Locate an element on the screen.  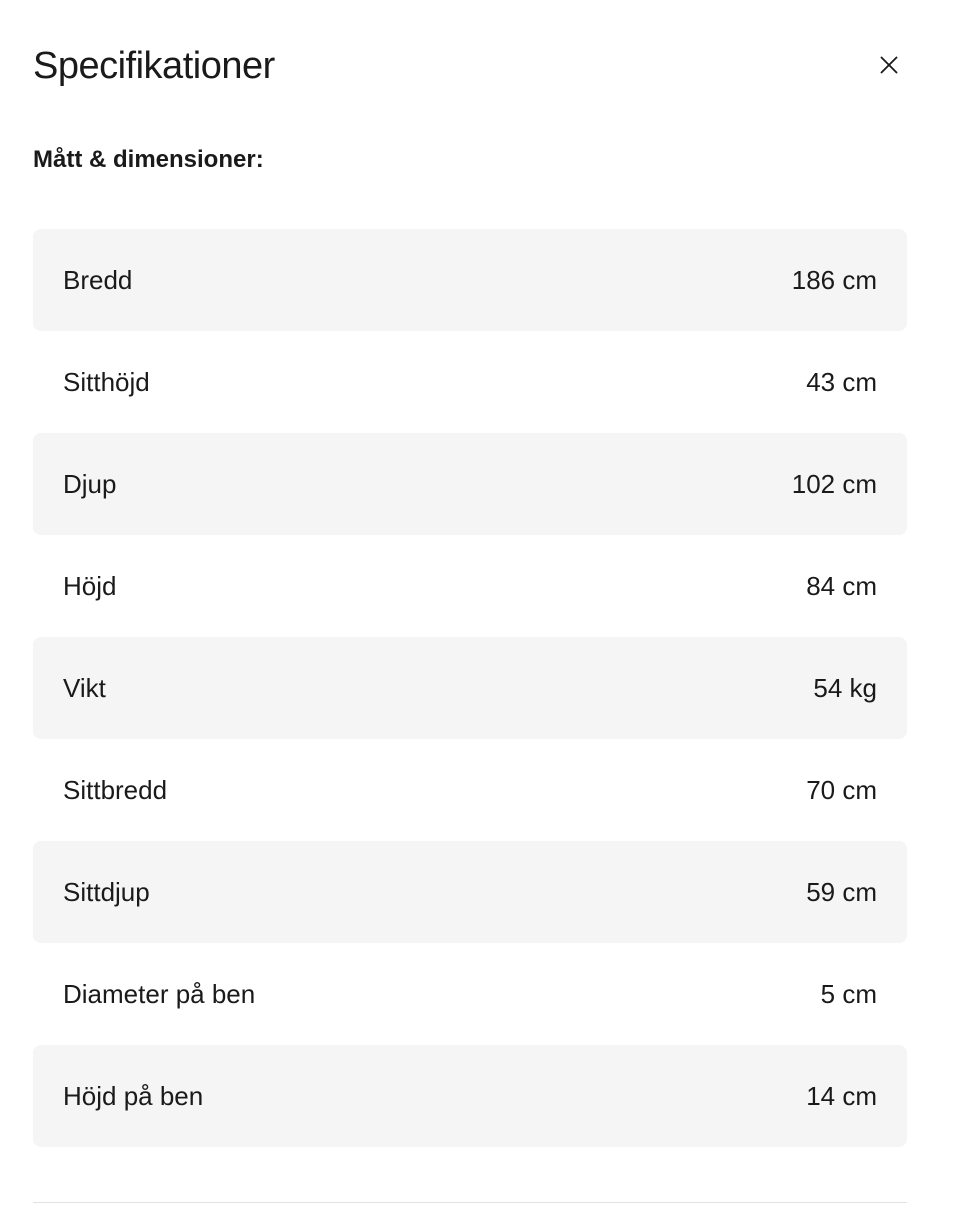
spec-value: 43 cm is located at coordinates (841, 382).